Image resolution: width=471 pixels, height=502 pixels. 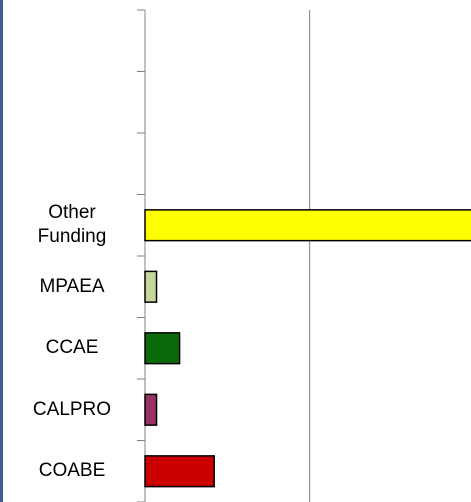 What do you see at coordinates (72, 348) in the screenshot?
I see `category-label: CCAE` at bounding box center [72, 348].